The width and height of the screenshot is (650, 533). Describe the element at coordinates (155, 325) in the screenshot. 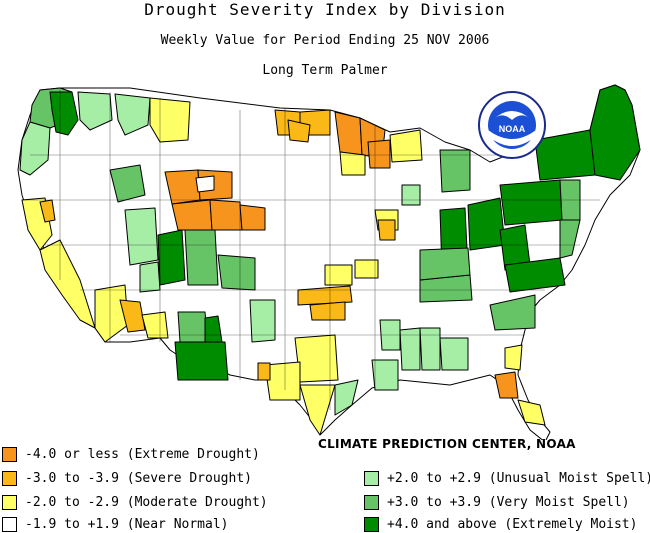

I see `az-central-region` at that location.